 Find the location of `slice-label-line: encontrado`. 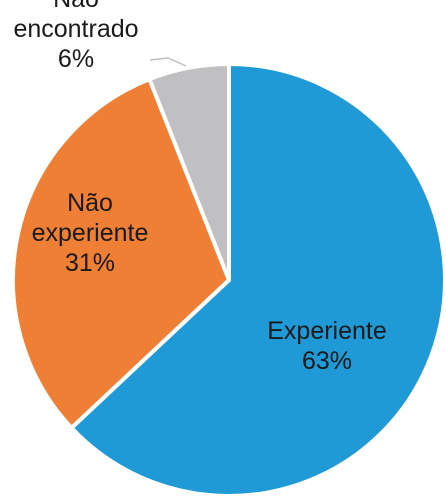

slice-label-line: encontrado is located at coordinates (75, 29).